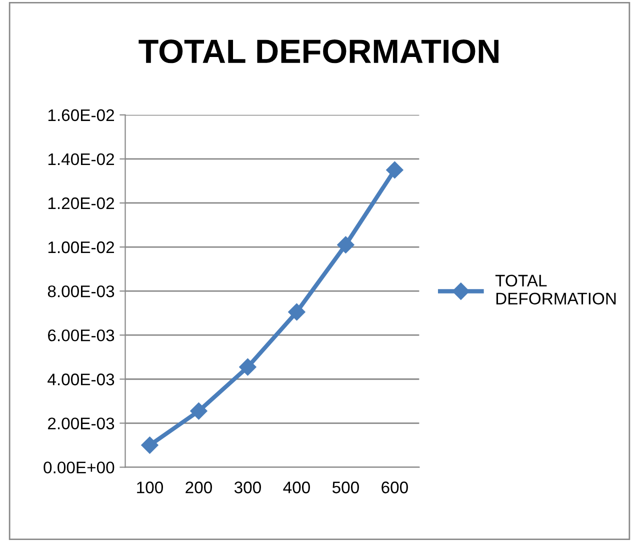 This screenshot has height=542, width=639. What do you see at coordinates (199, 488) in the screenshot?
I see `x-tick-label: 200` at bounding box center [199, 488].